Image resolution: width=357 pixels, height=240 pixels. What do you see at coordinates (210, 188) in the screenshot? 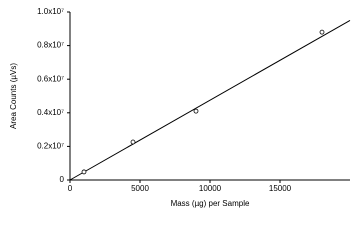
I see `x-tick-label: 10000` at bounding box center [210, 188].